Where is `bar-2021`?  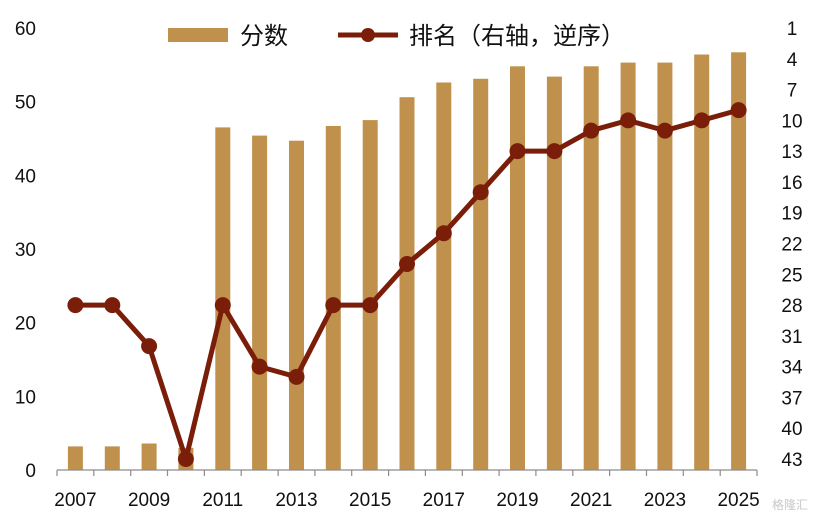
bar-2021 is located at coordinates (591, 268).